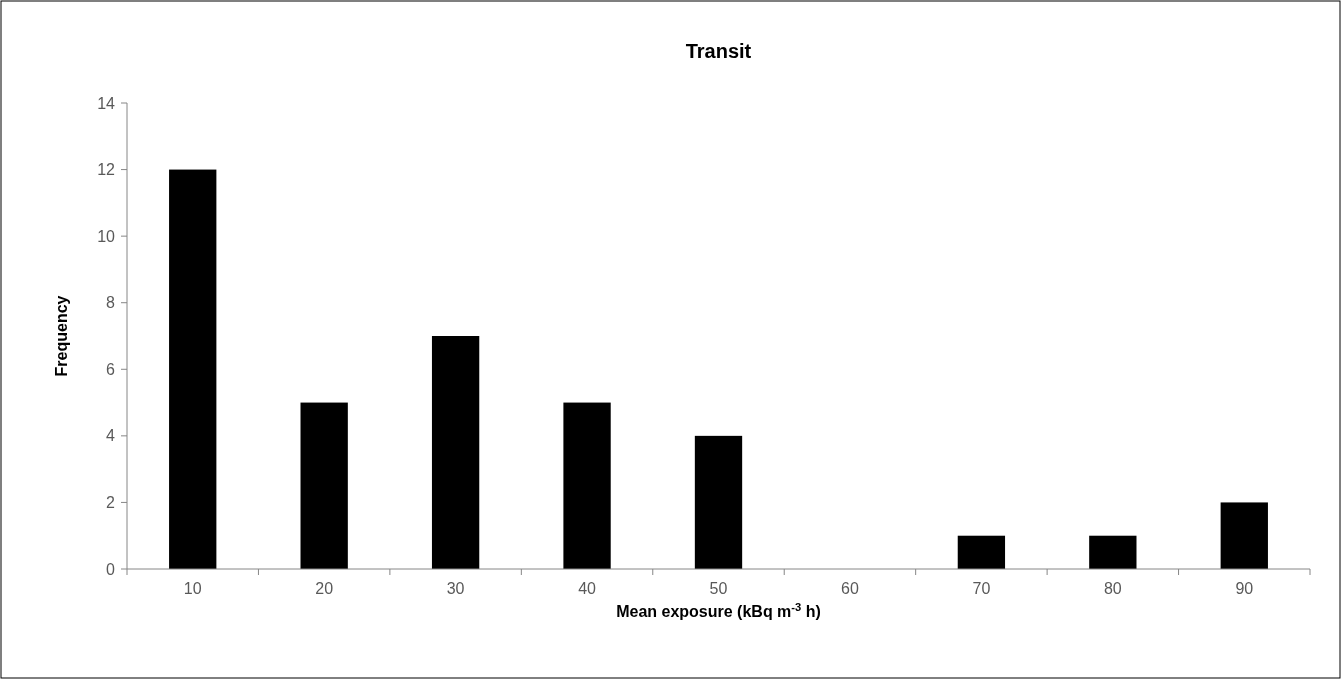  Describe the element at coordinates (111, 436) in the screenshot. I see `y-tick-label: 4` at that location.